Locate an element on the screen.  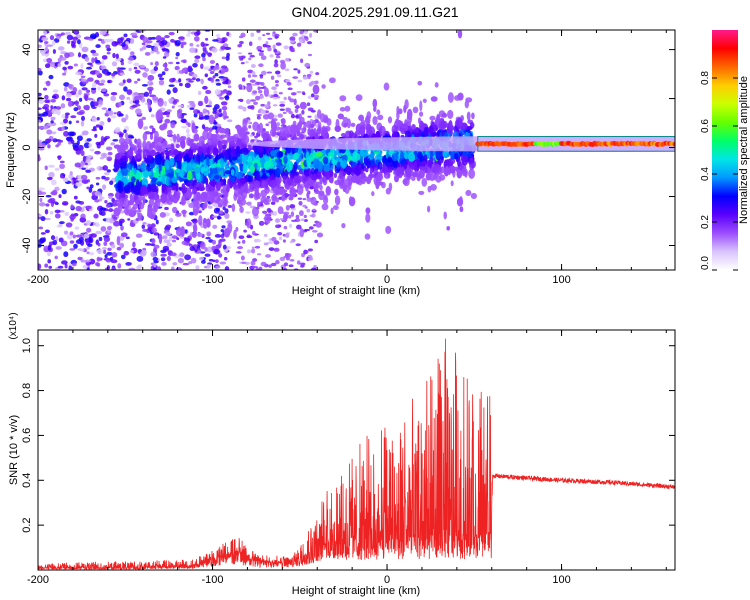
y-tick-label: 0.4 is located at coordinates (27, 480).